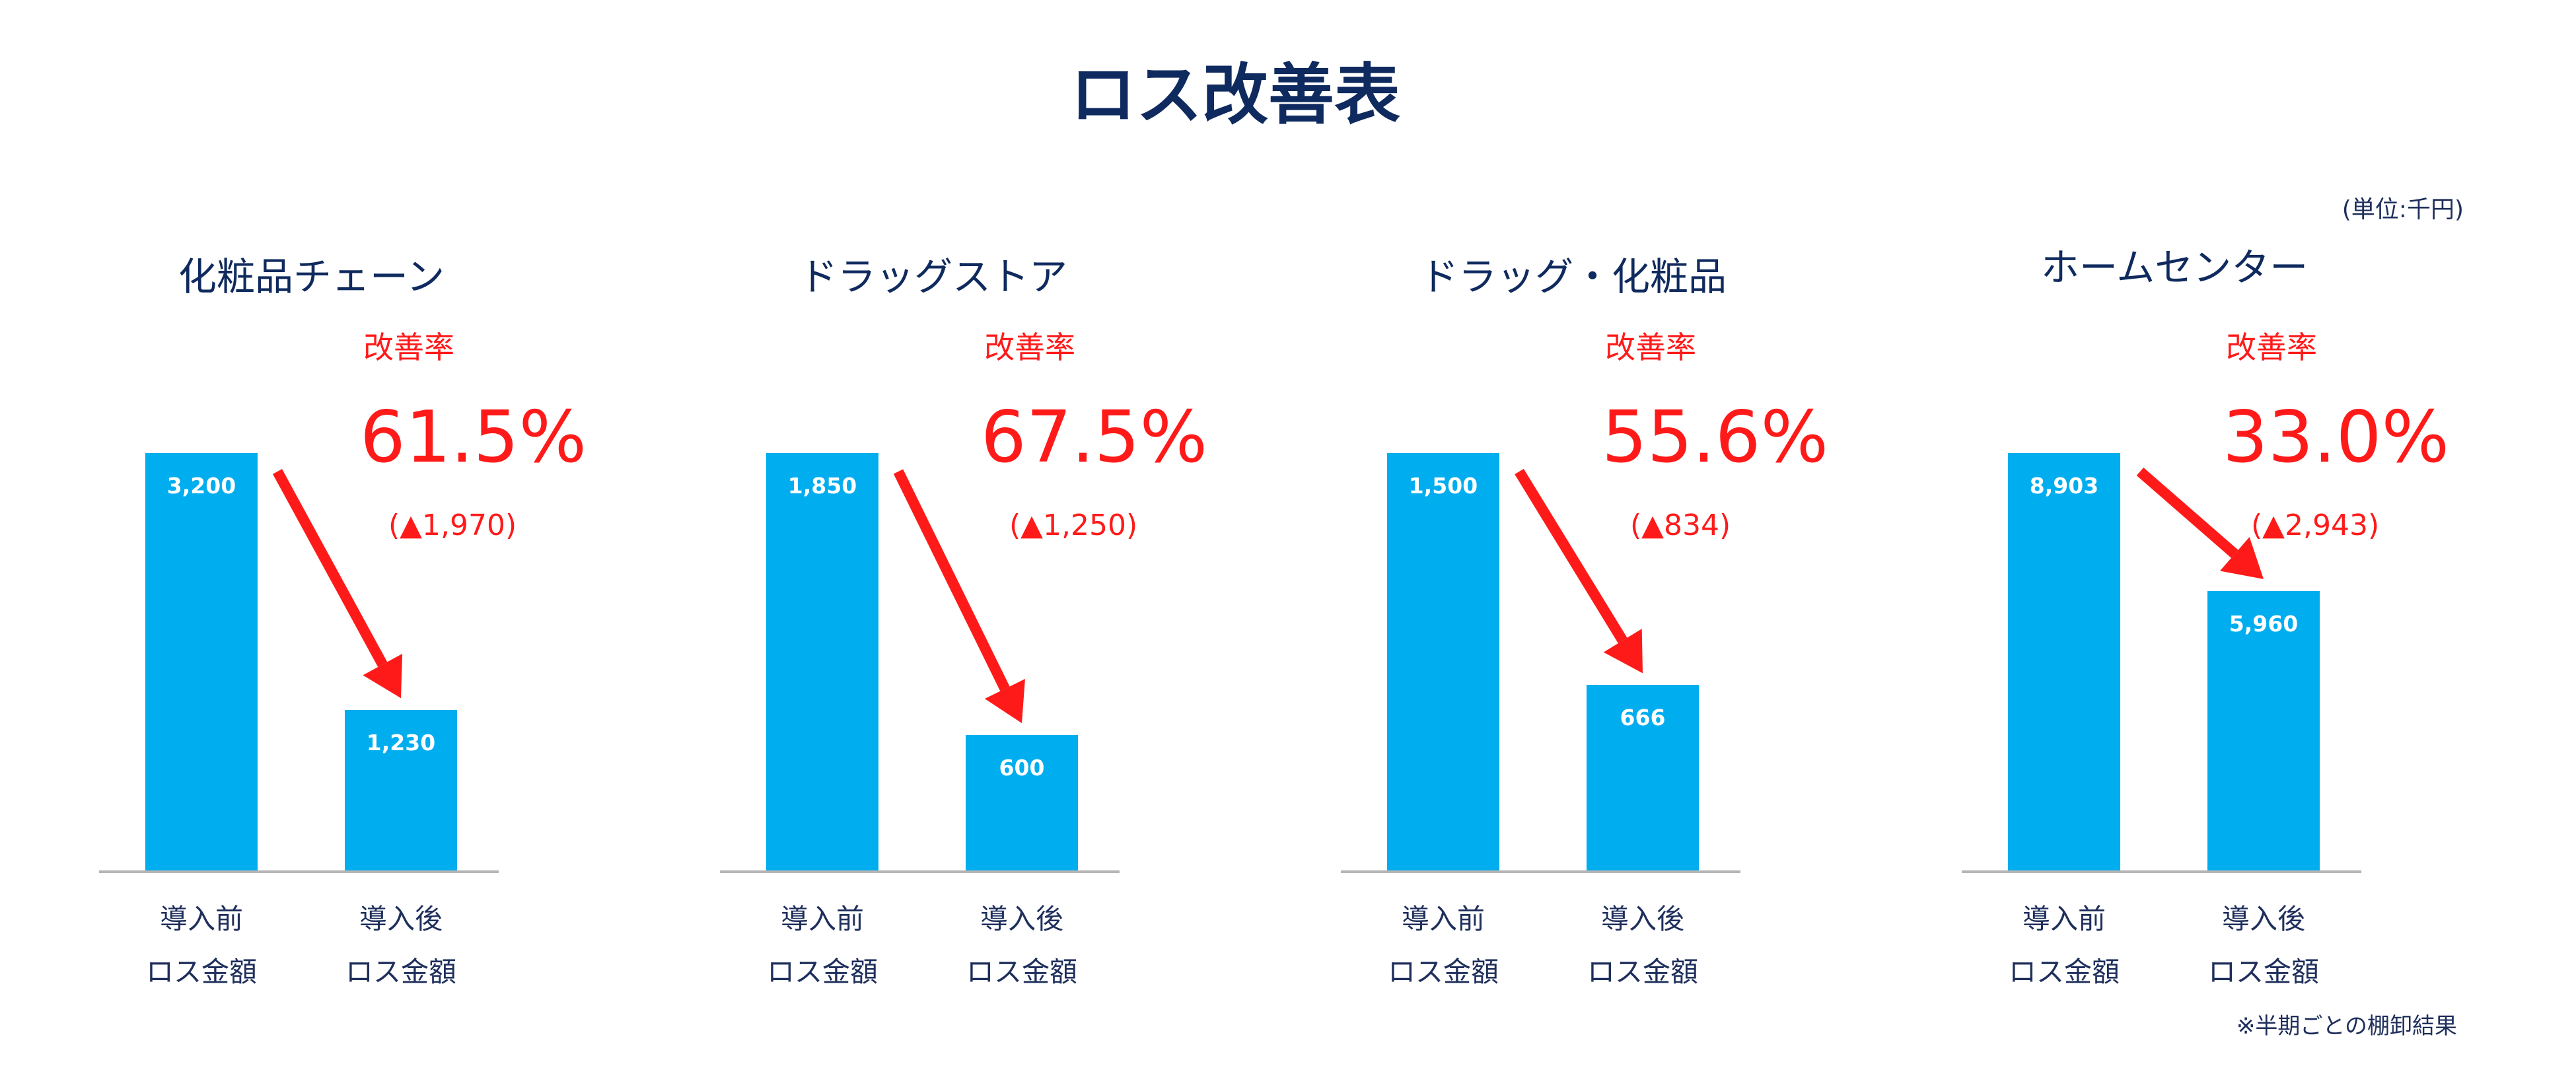 This screenshot has height=1091, width=2576. Describe the element at coordinates (2175, 267) in the screenshot. I see `chart-title: ホームセンター` at that location.